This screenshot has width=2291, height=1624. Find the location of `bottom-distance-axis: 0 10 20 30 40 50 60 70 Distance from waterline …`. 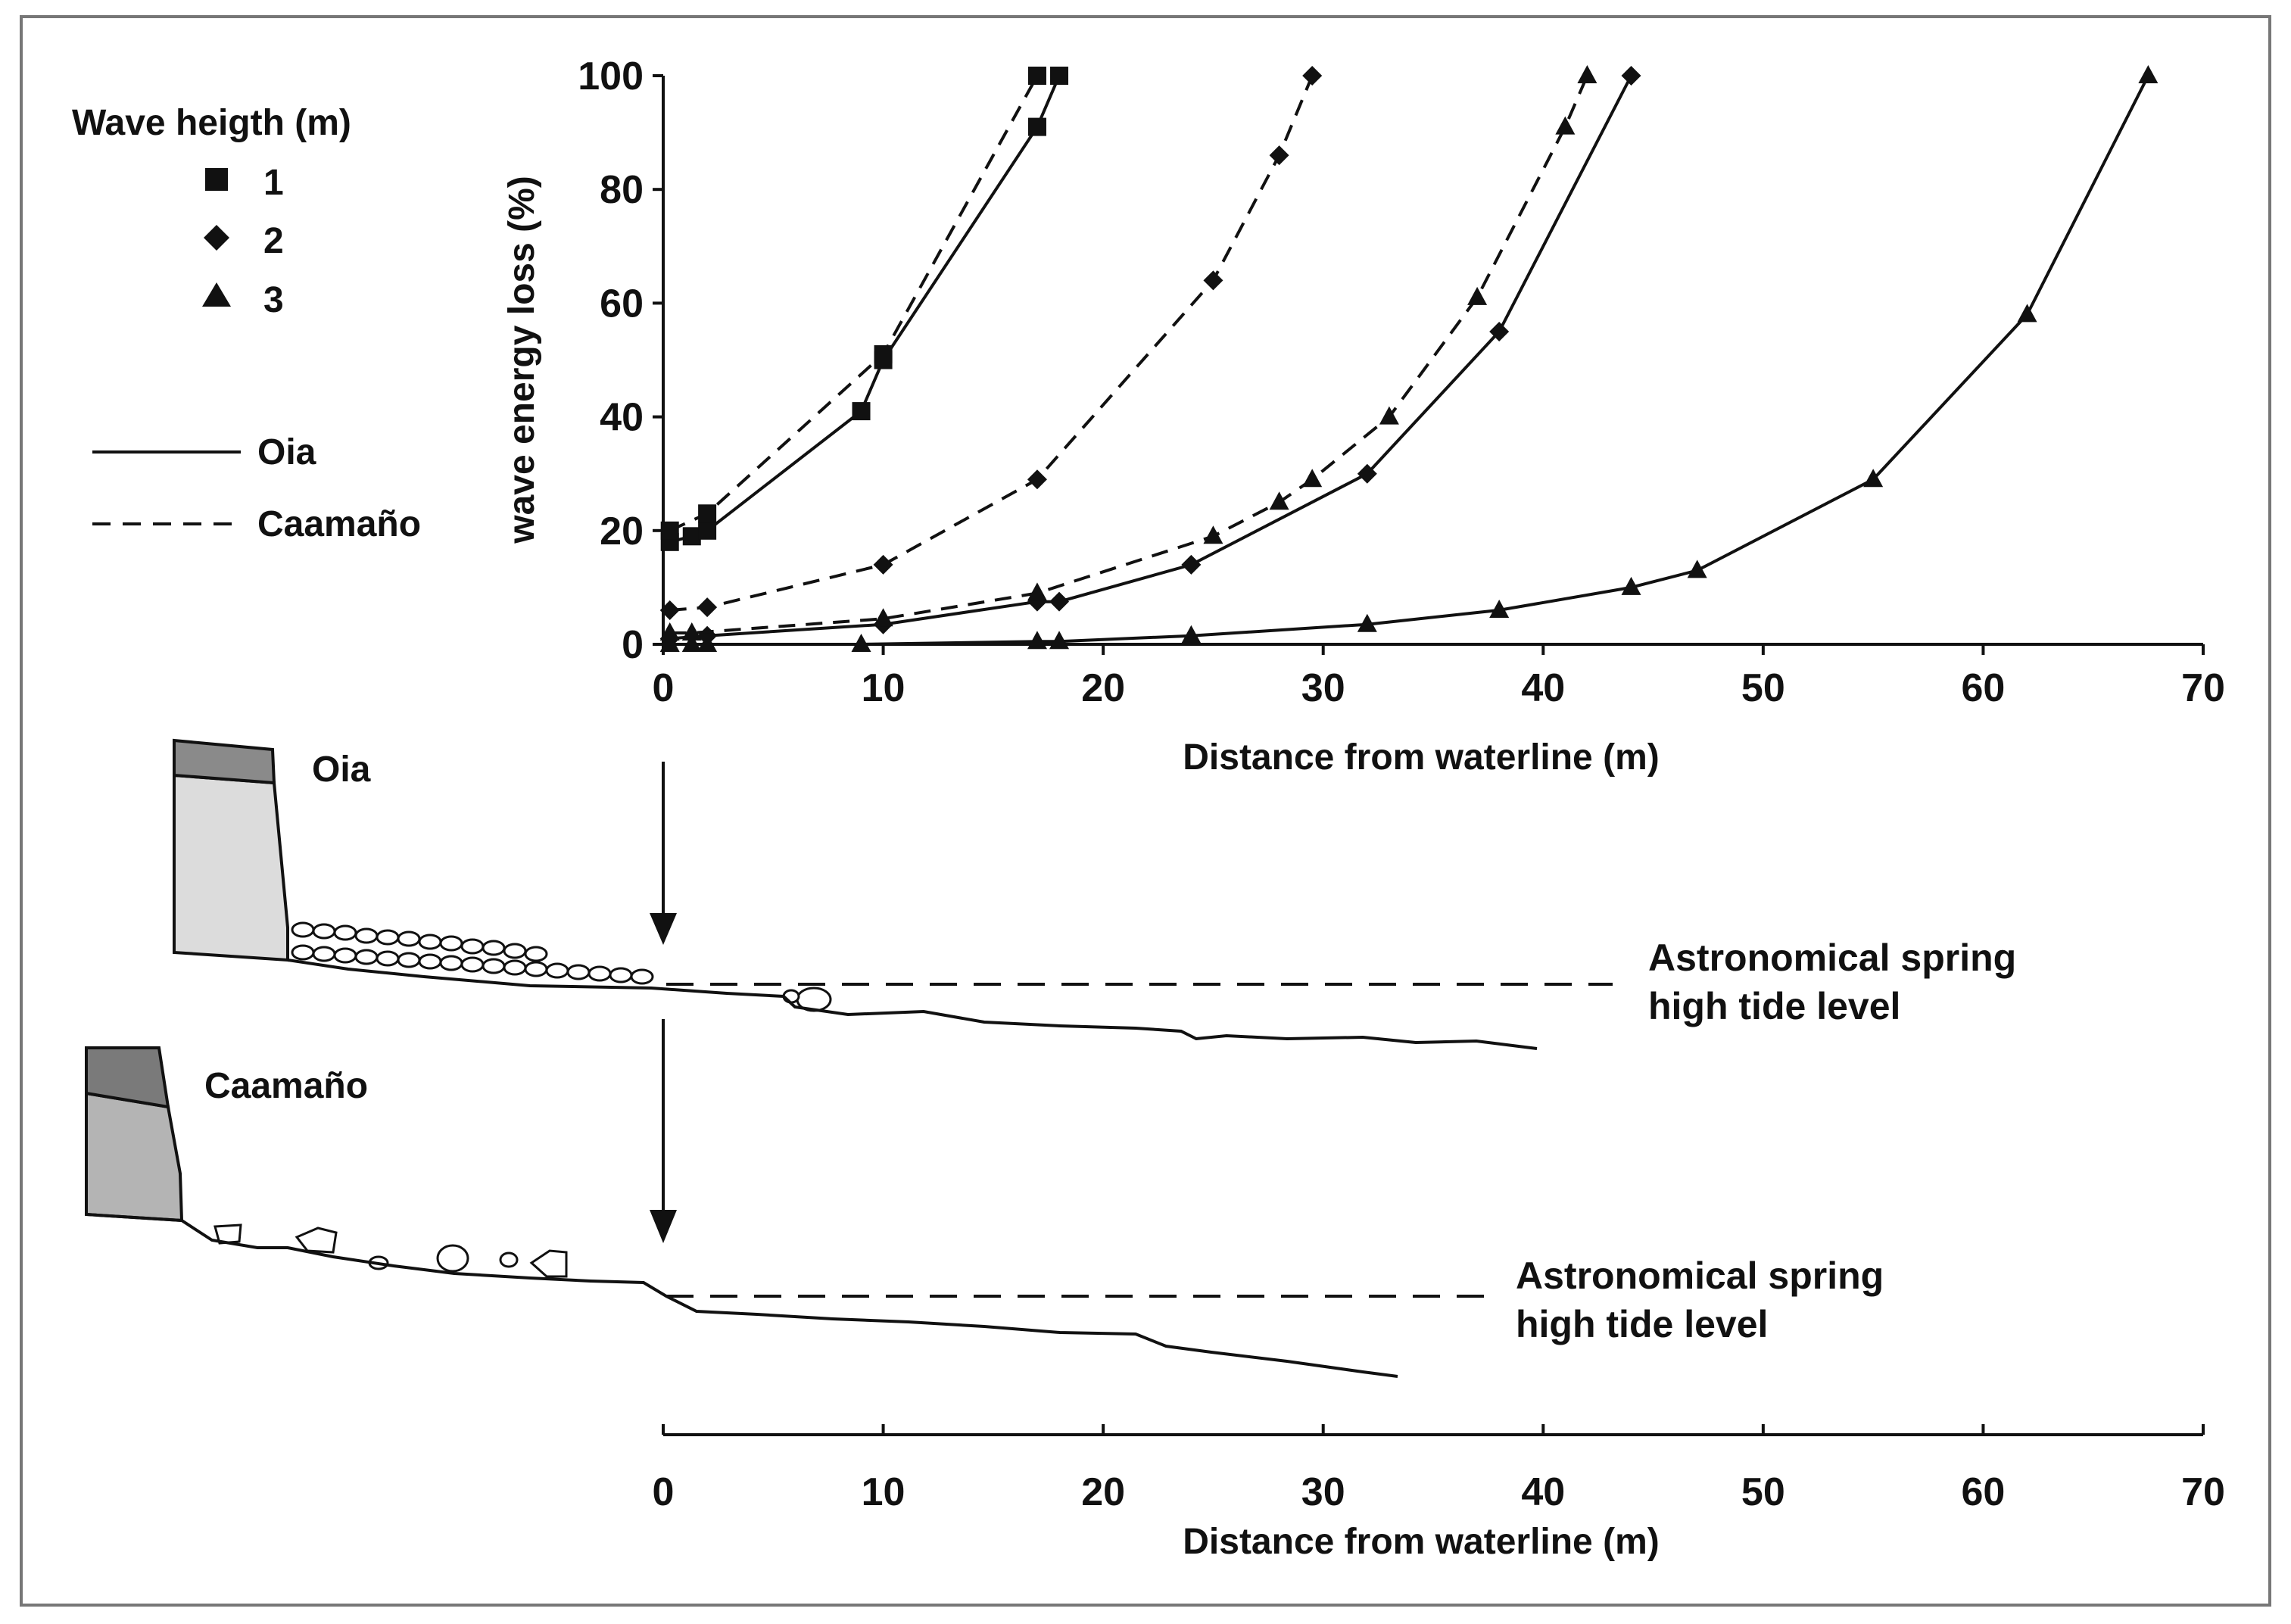

bottom-distance-axis: 0 10 20 30 40 50 60 70 Distance from waterline … is located at coordinates (1439, 1493).